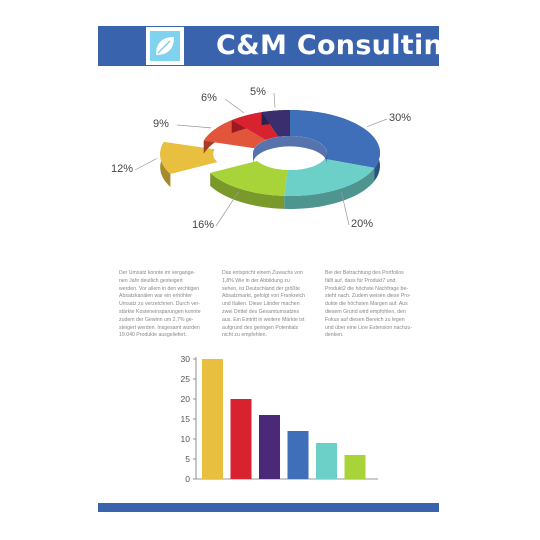 The image size is (540, 540). I want to click on leaf-logo-icon, so click(165, 46).